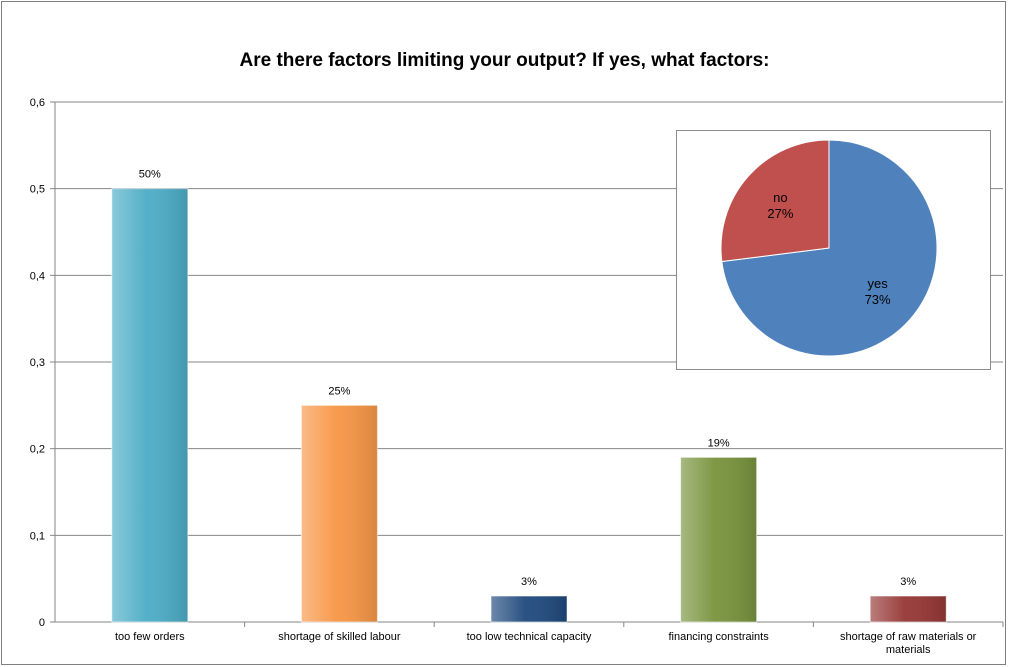  What do you see at coordinates (877, 283) in the screenshot?
I see `pie-label: yes` at bounding box center [877, 283].